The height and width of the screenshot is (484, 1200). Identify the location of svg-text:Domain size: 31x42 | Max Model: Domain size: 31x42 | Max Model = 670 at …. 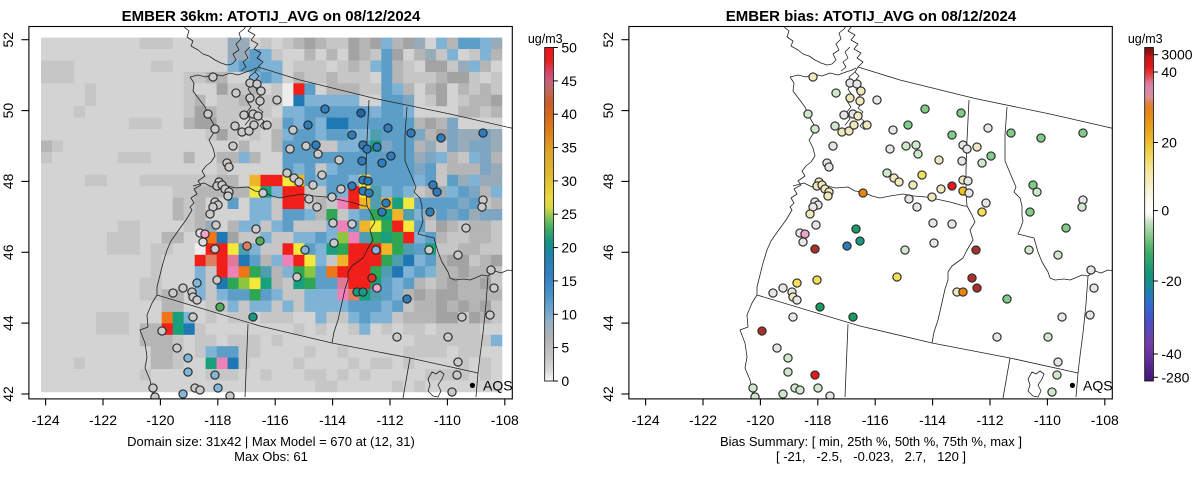
(271, 441).